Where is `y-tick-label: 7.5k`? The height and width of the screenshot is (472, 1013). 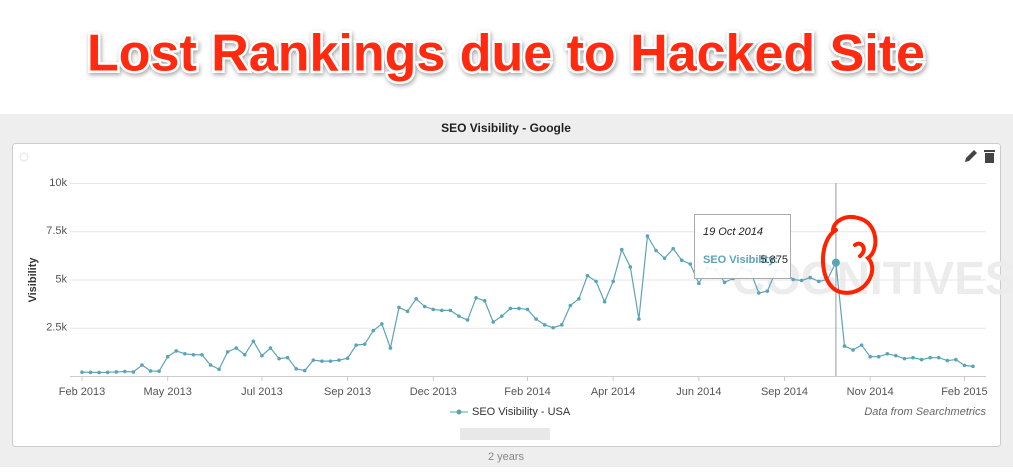
y-tick-label: 7.5k is located at coordinates (56, 231).